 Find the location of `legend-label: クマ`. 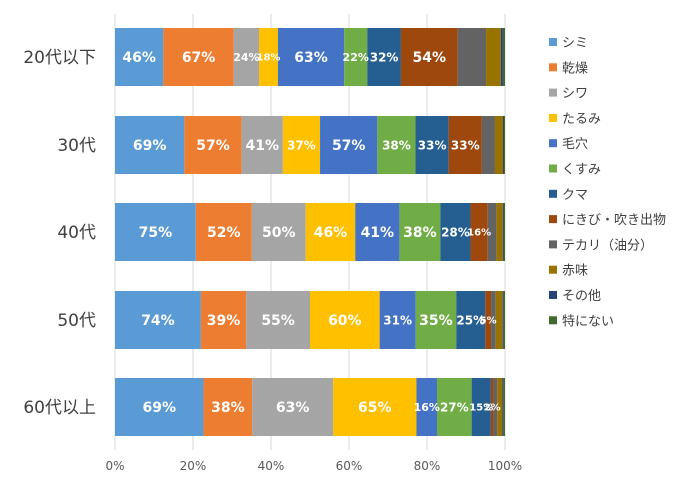

legend-label: クマ is located at coordinates (575, 195).